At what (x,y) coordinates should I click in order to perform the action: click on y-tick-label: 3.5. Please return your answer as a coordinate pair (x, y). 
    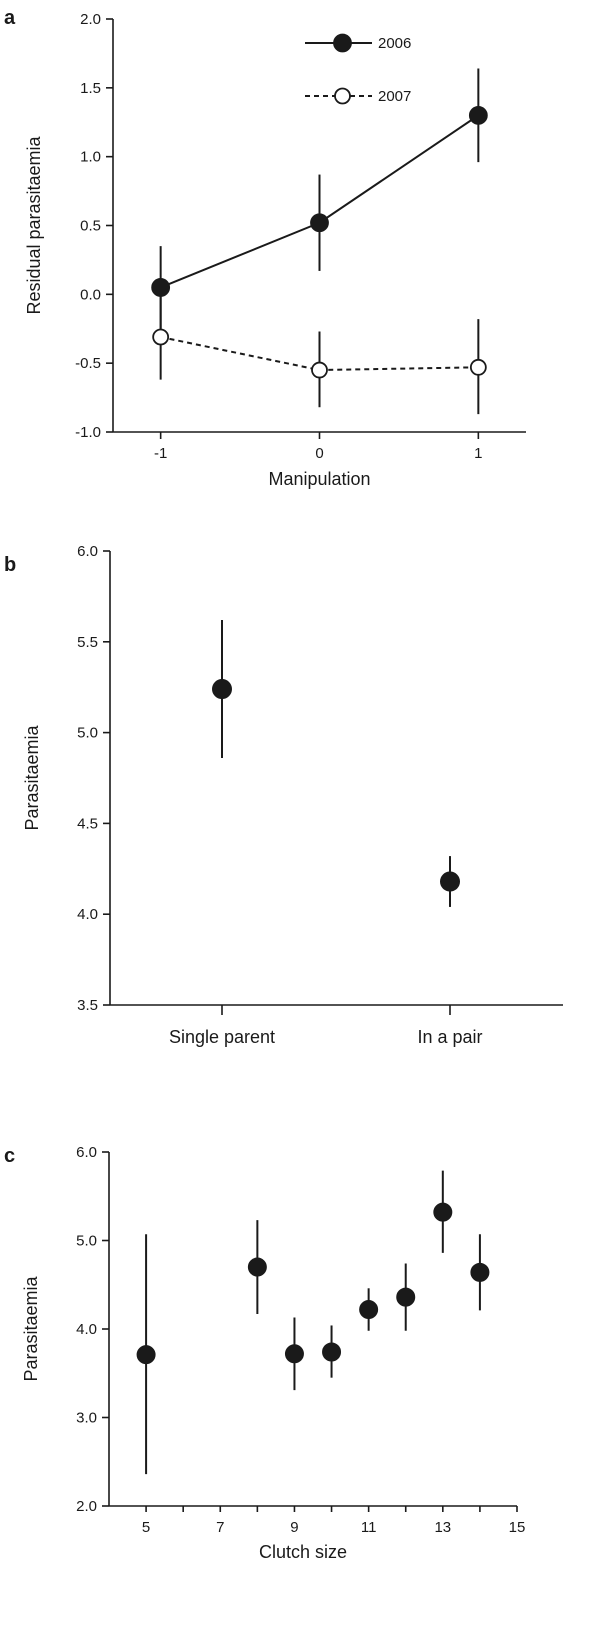
    Looking at the image, I should click on (87, 1005).